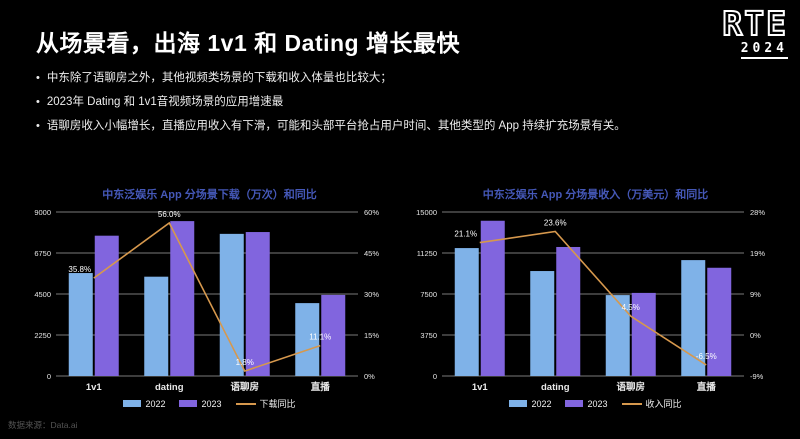  What do you see at coordinates (371, 253) in the screenshot?
I see `y-right-tick-label: 45%` at bounding box center [371, 253].